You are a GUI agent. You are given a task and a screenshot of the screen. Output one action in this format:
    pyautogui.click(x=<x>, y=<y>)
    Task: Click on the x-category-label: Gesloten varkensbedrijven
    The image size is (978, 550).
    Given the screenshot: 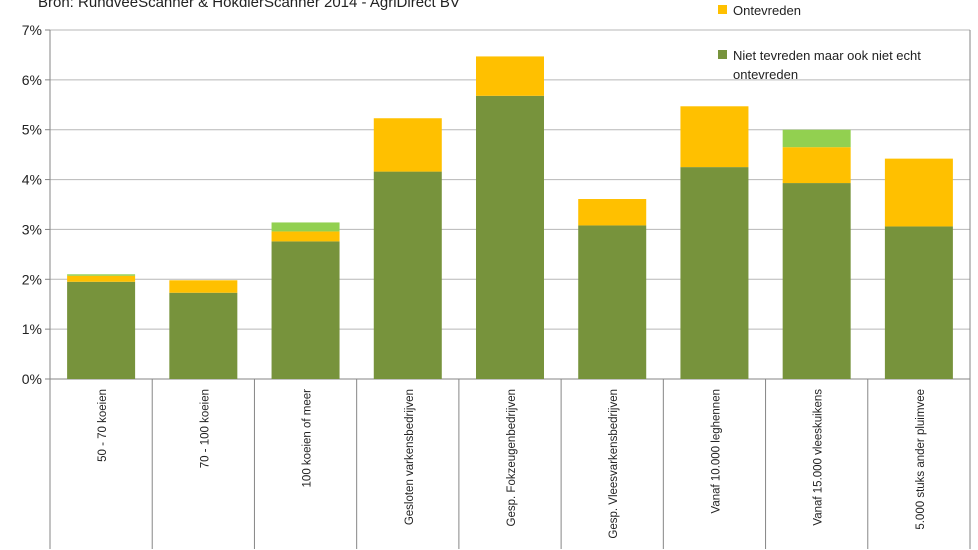 What is the action you would take?
    pyautogui.click(x=410, y=457)
    